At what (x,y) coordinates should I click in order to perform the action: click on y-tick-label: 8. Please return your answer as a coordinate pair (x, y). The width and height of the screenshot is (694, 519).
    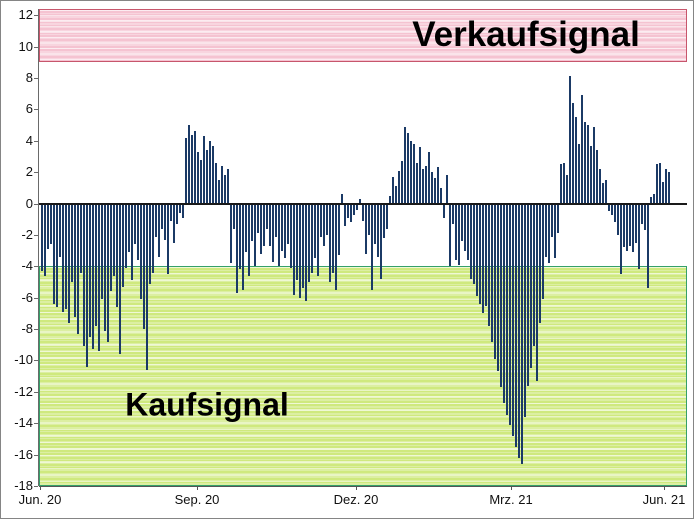
    Looking at the image, I should click on (29, 78).